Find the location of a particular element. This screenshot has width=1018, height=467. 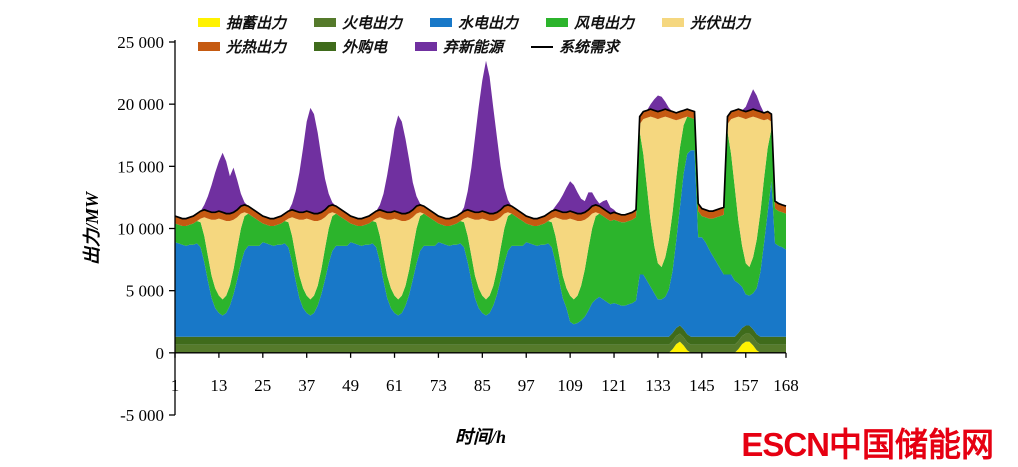

legend-label: 抽蓄出力 is located at coordinates (256, 24).